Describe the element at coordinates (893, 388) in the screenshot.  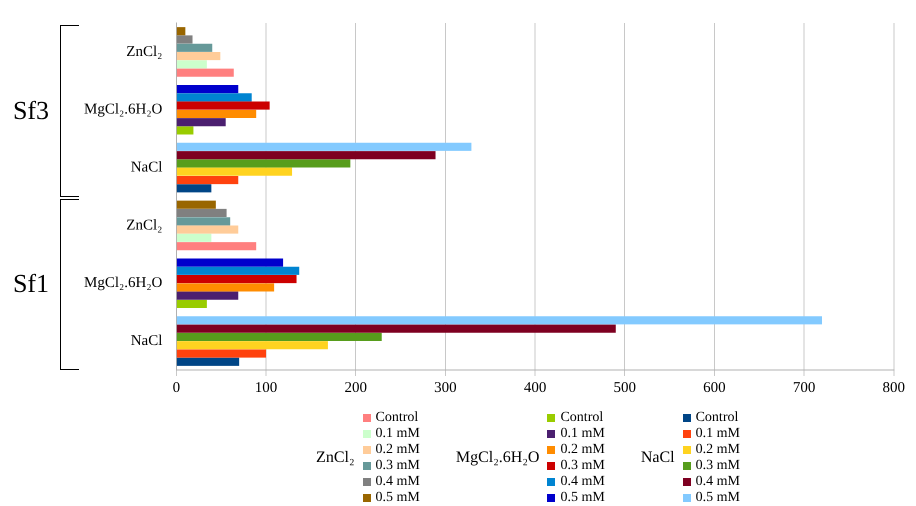
I see `x-tick-label: 800` at that location.